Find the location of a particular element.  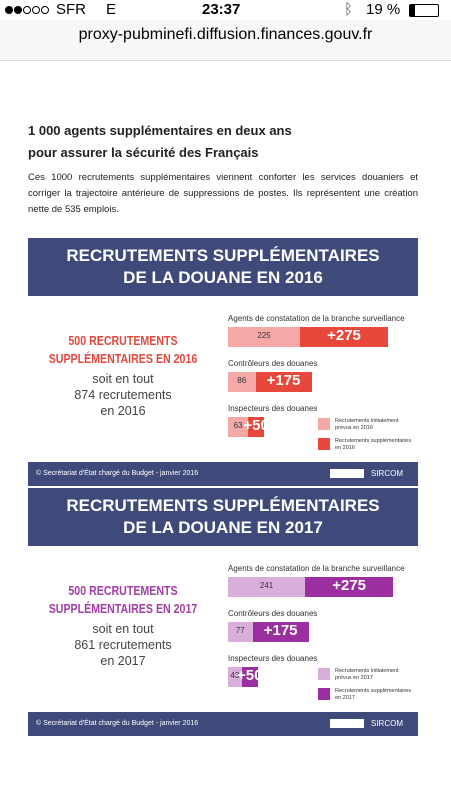

sub-line: 861 recrutements is located at coordinates (123, 645).